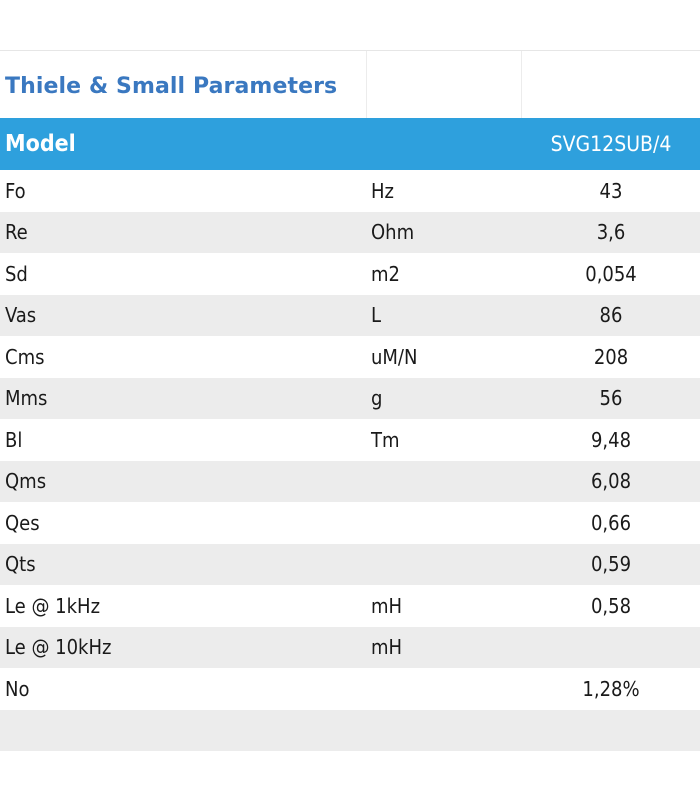  Describe the element at coordinates (16, 273) in the screenshot. I see `param-name: Sd` at that location.